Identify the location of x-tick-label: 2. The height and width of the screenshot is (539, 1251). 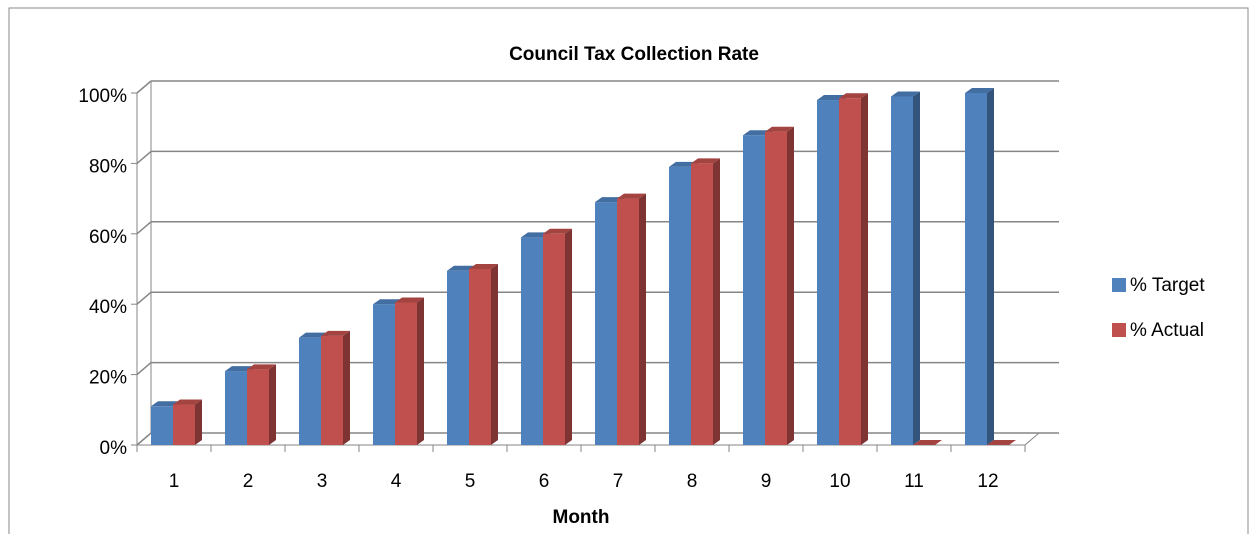
(248, 481).